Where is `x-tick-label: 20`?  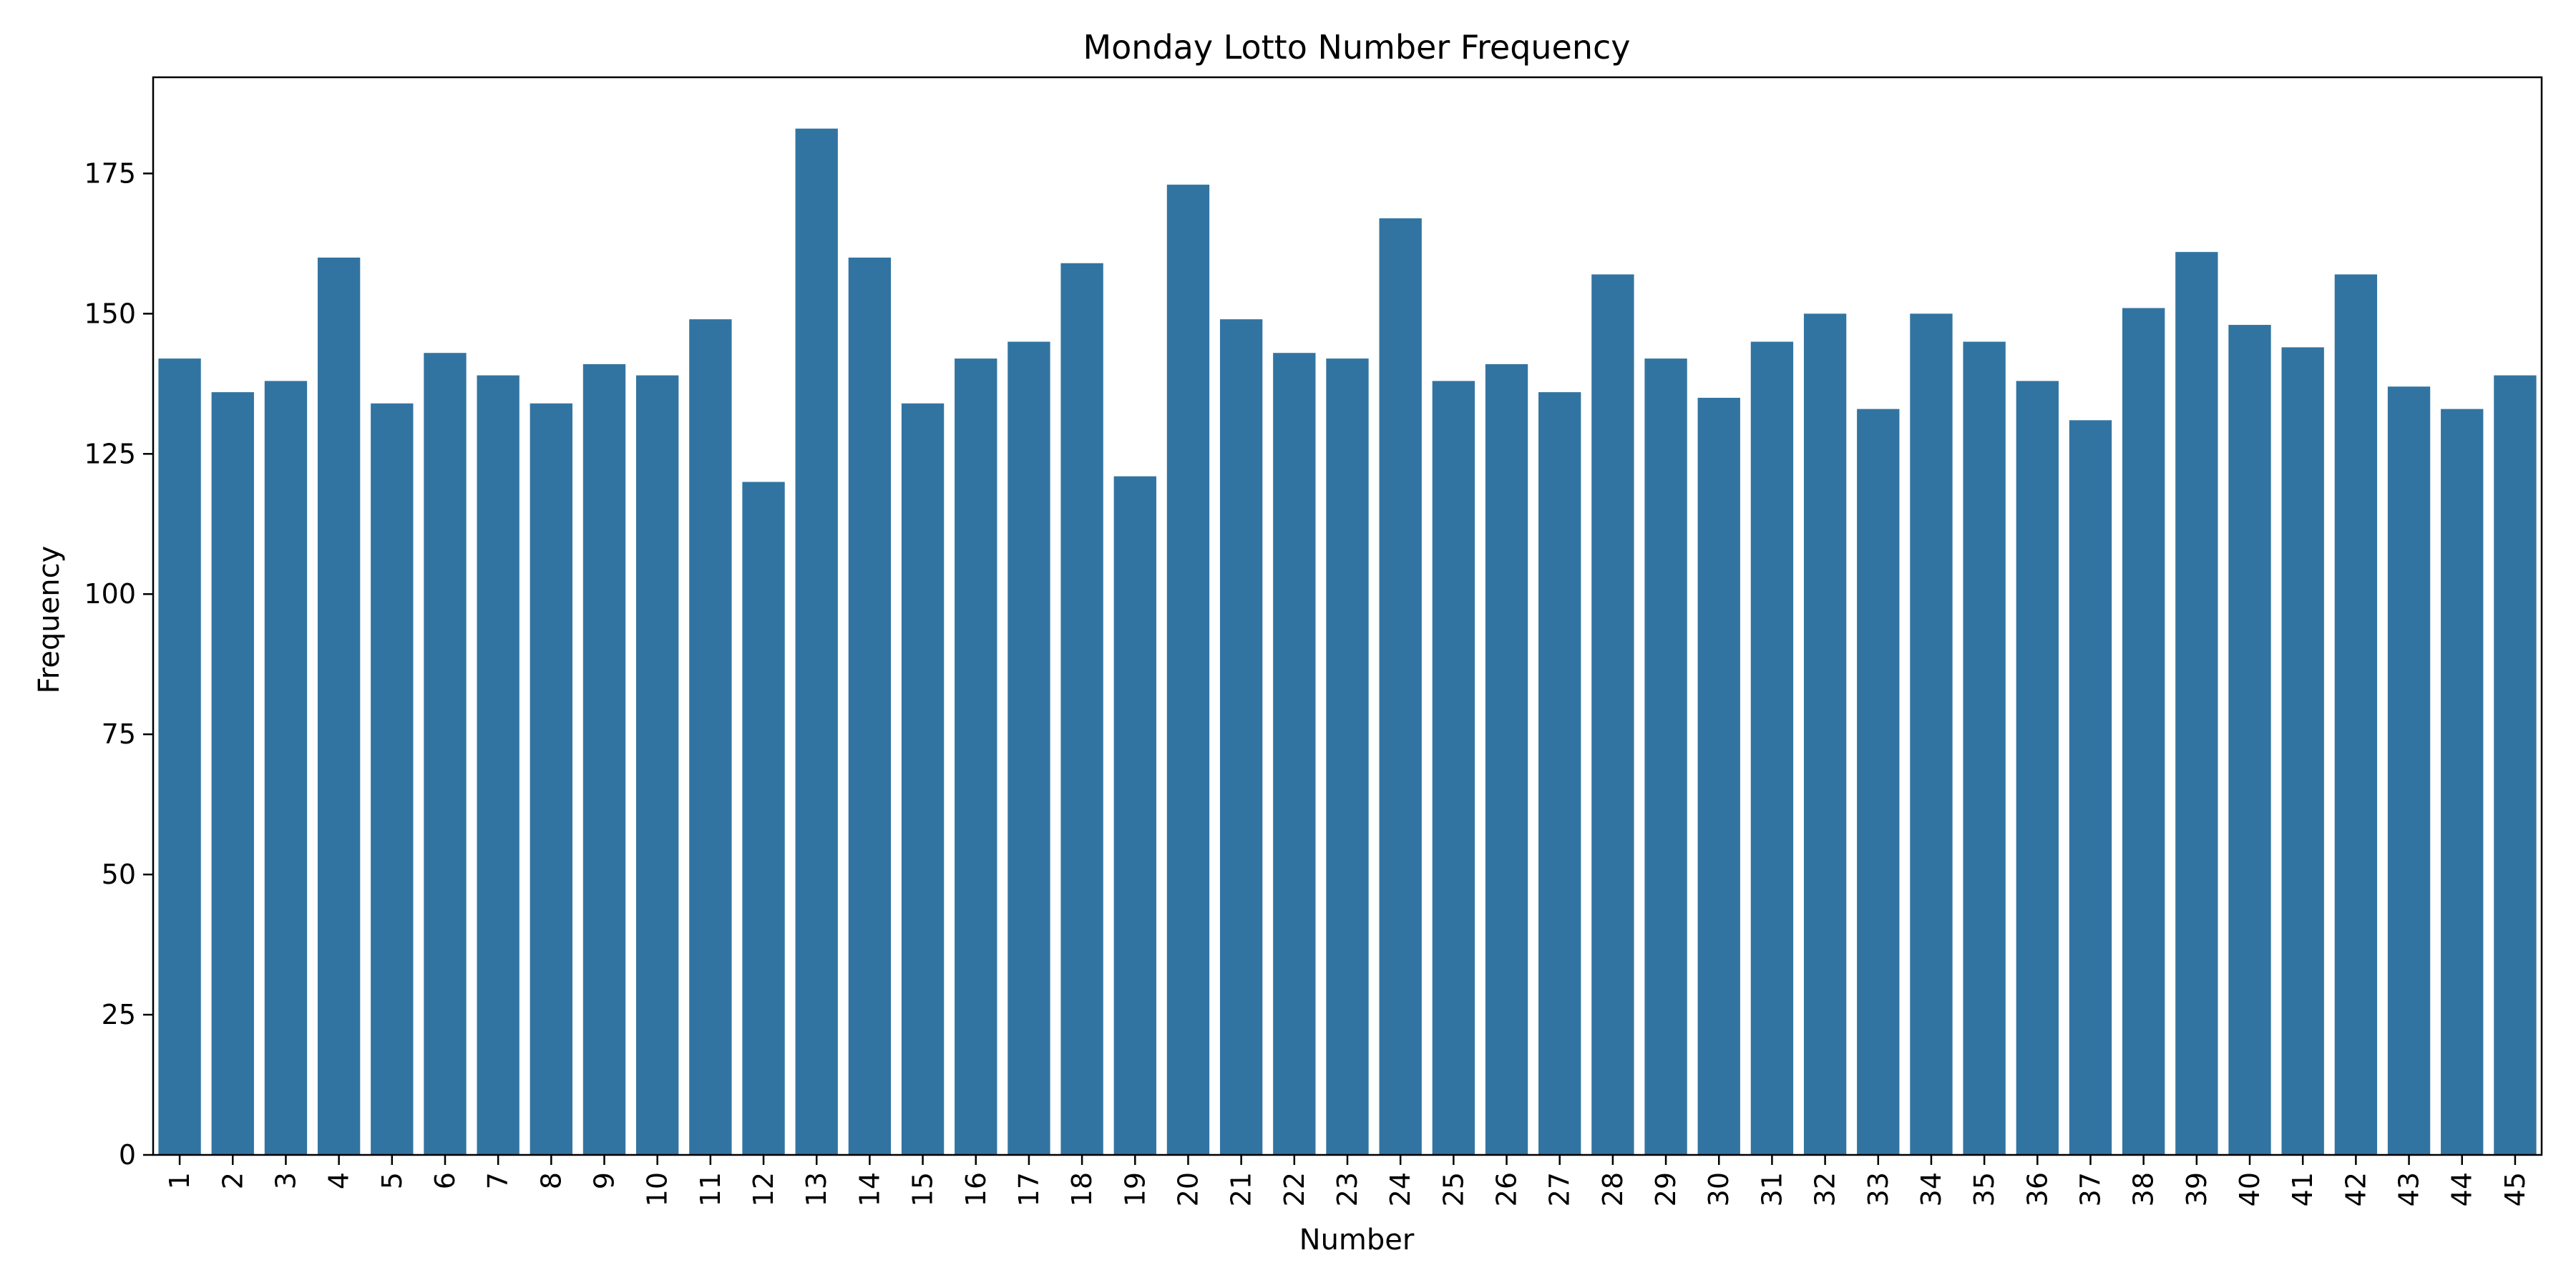 x-tick-label: 20 is located at coordinates (1188, 1189).